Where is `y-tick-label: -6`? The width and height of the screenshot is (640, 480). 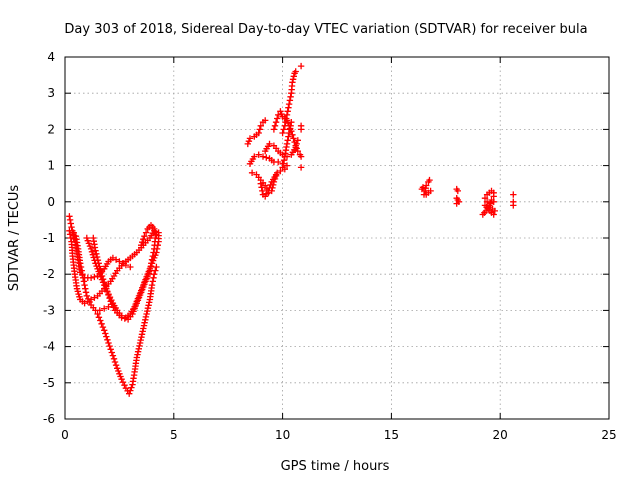
y-tick-label: -6 is located at coordinates (49, 419).